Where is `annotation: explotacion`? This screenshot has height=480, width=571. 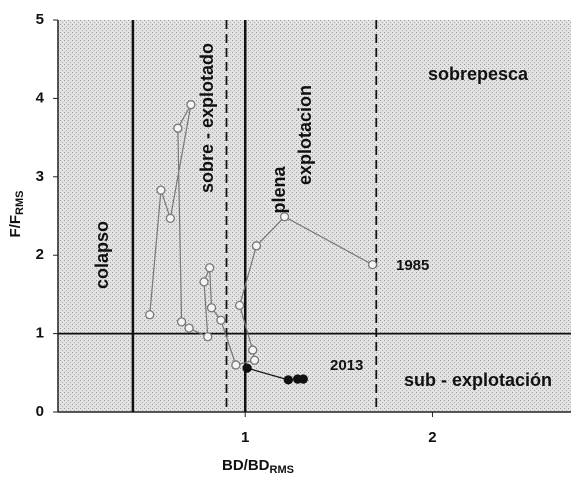
annotation: explotacion is located at coordinates (305, 135).